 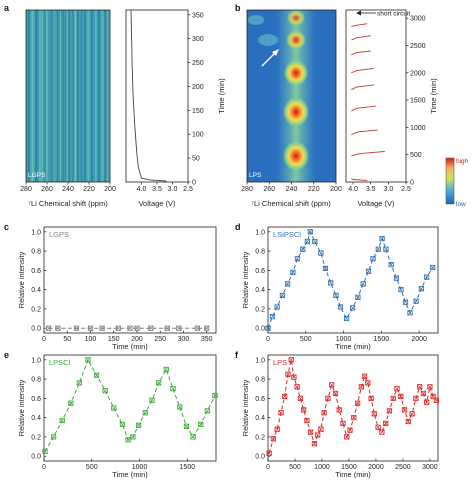 I want to click on y-tick-label: 150, so click(x=198, y=111).